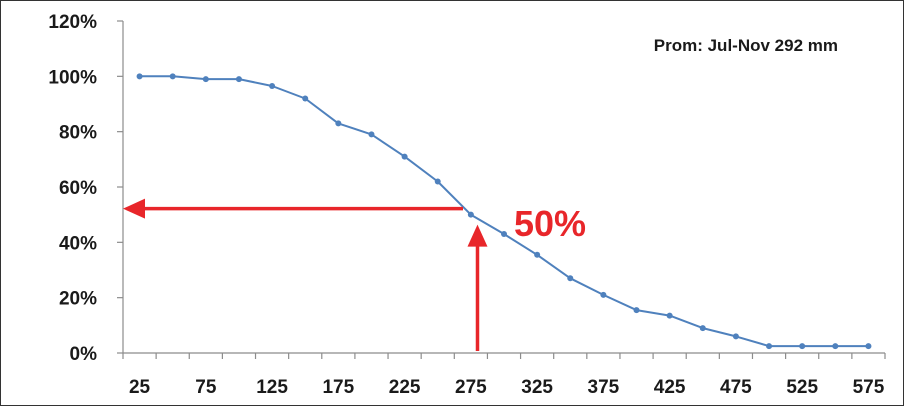  What do you see at coordinates (869, 387) in the screenshot?
I see `x-tick-label: 575` at bounding box center [869, 387].